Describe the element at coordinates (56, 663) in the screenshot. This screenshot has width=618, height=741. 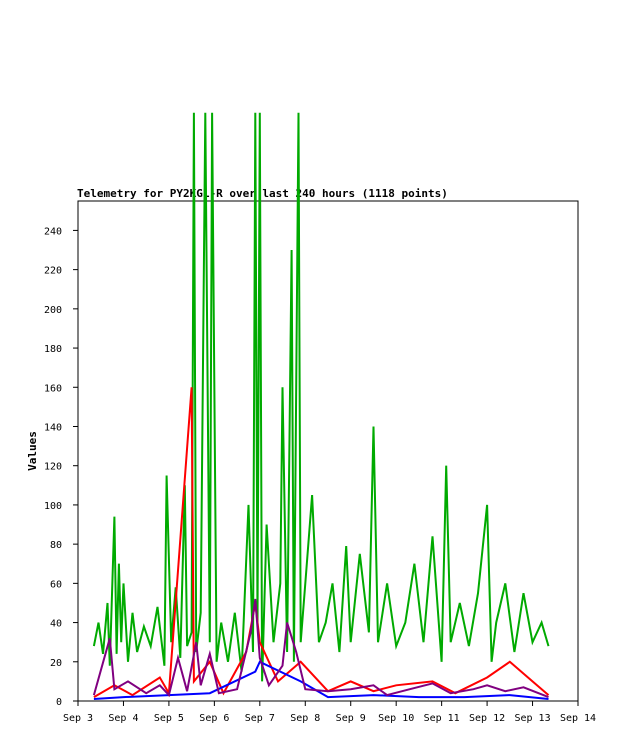
I see `y-tick-label: 20` at that location.